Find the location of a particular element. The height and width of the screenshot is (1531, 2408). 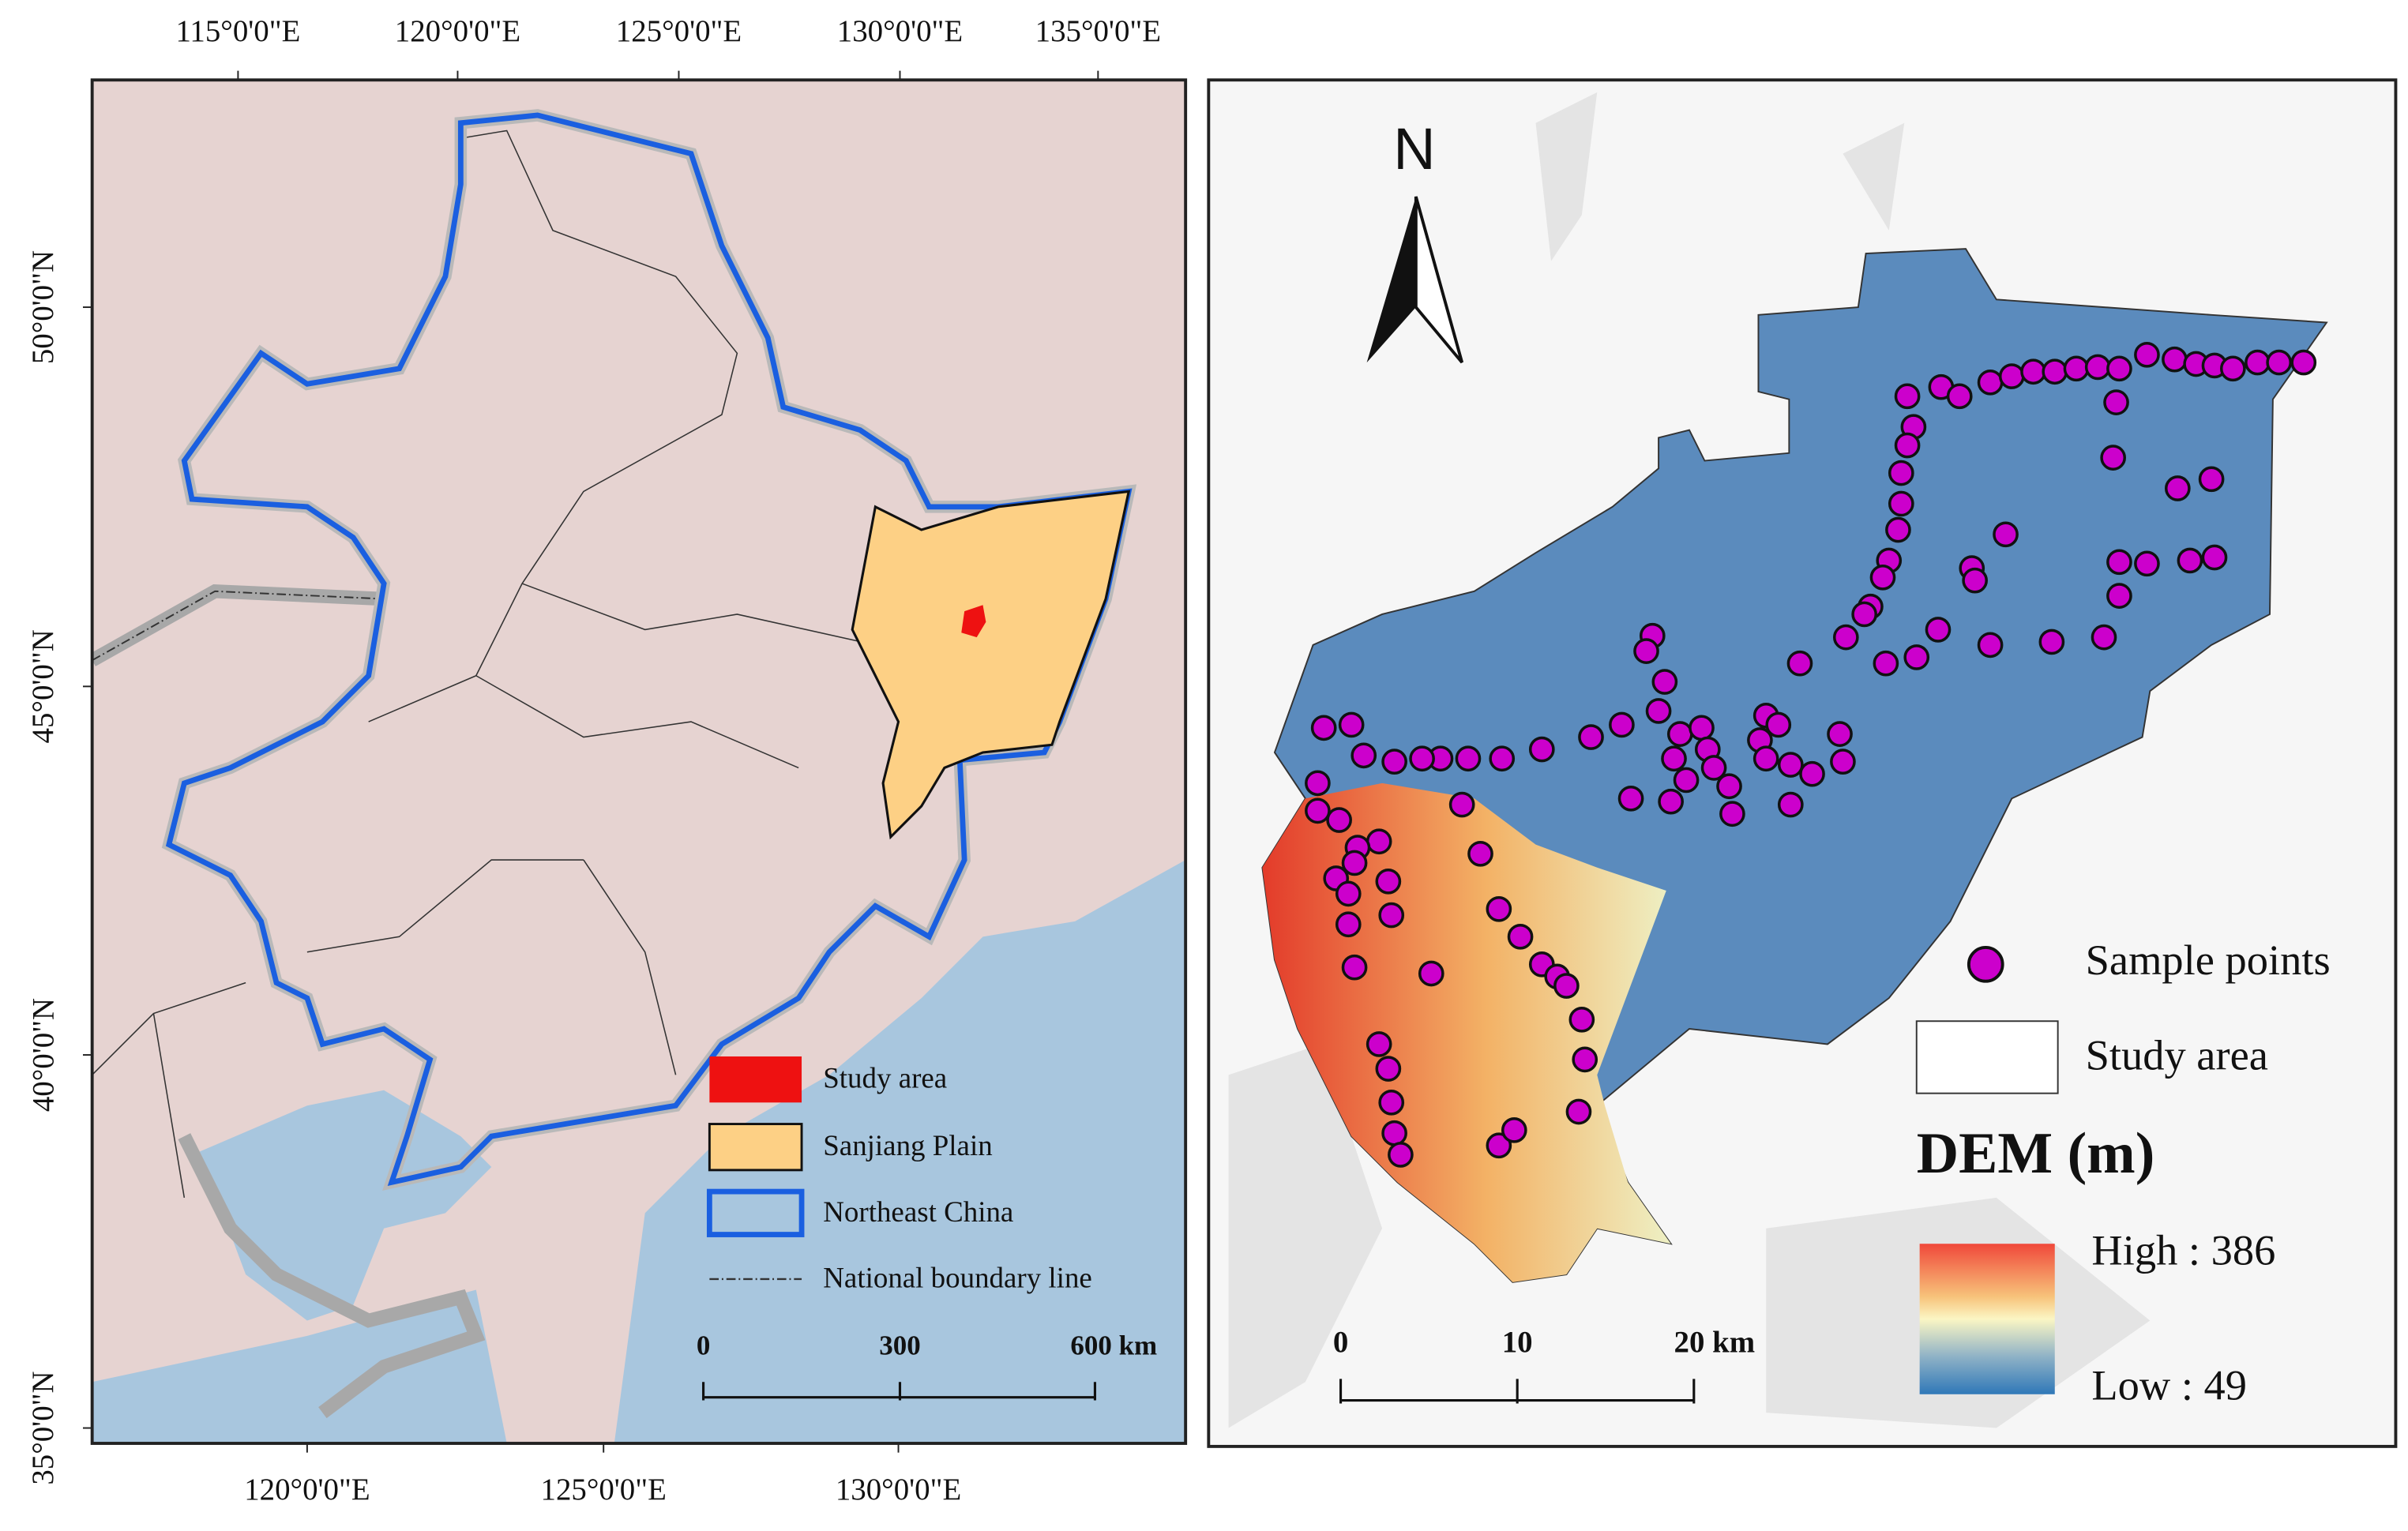

legend-symbol-area is located at coordinates (1987, 1057).